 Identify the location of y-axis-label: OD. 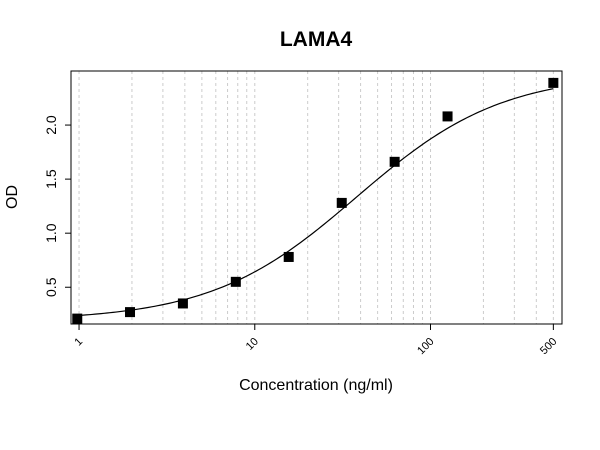
(12, 197).